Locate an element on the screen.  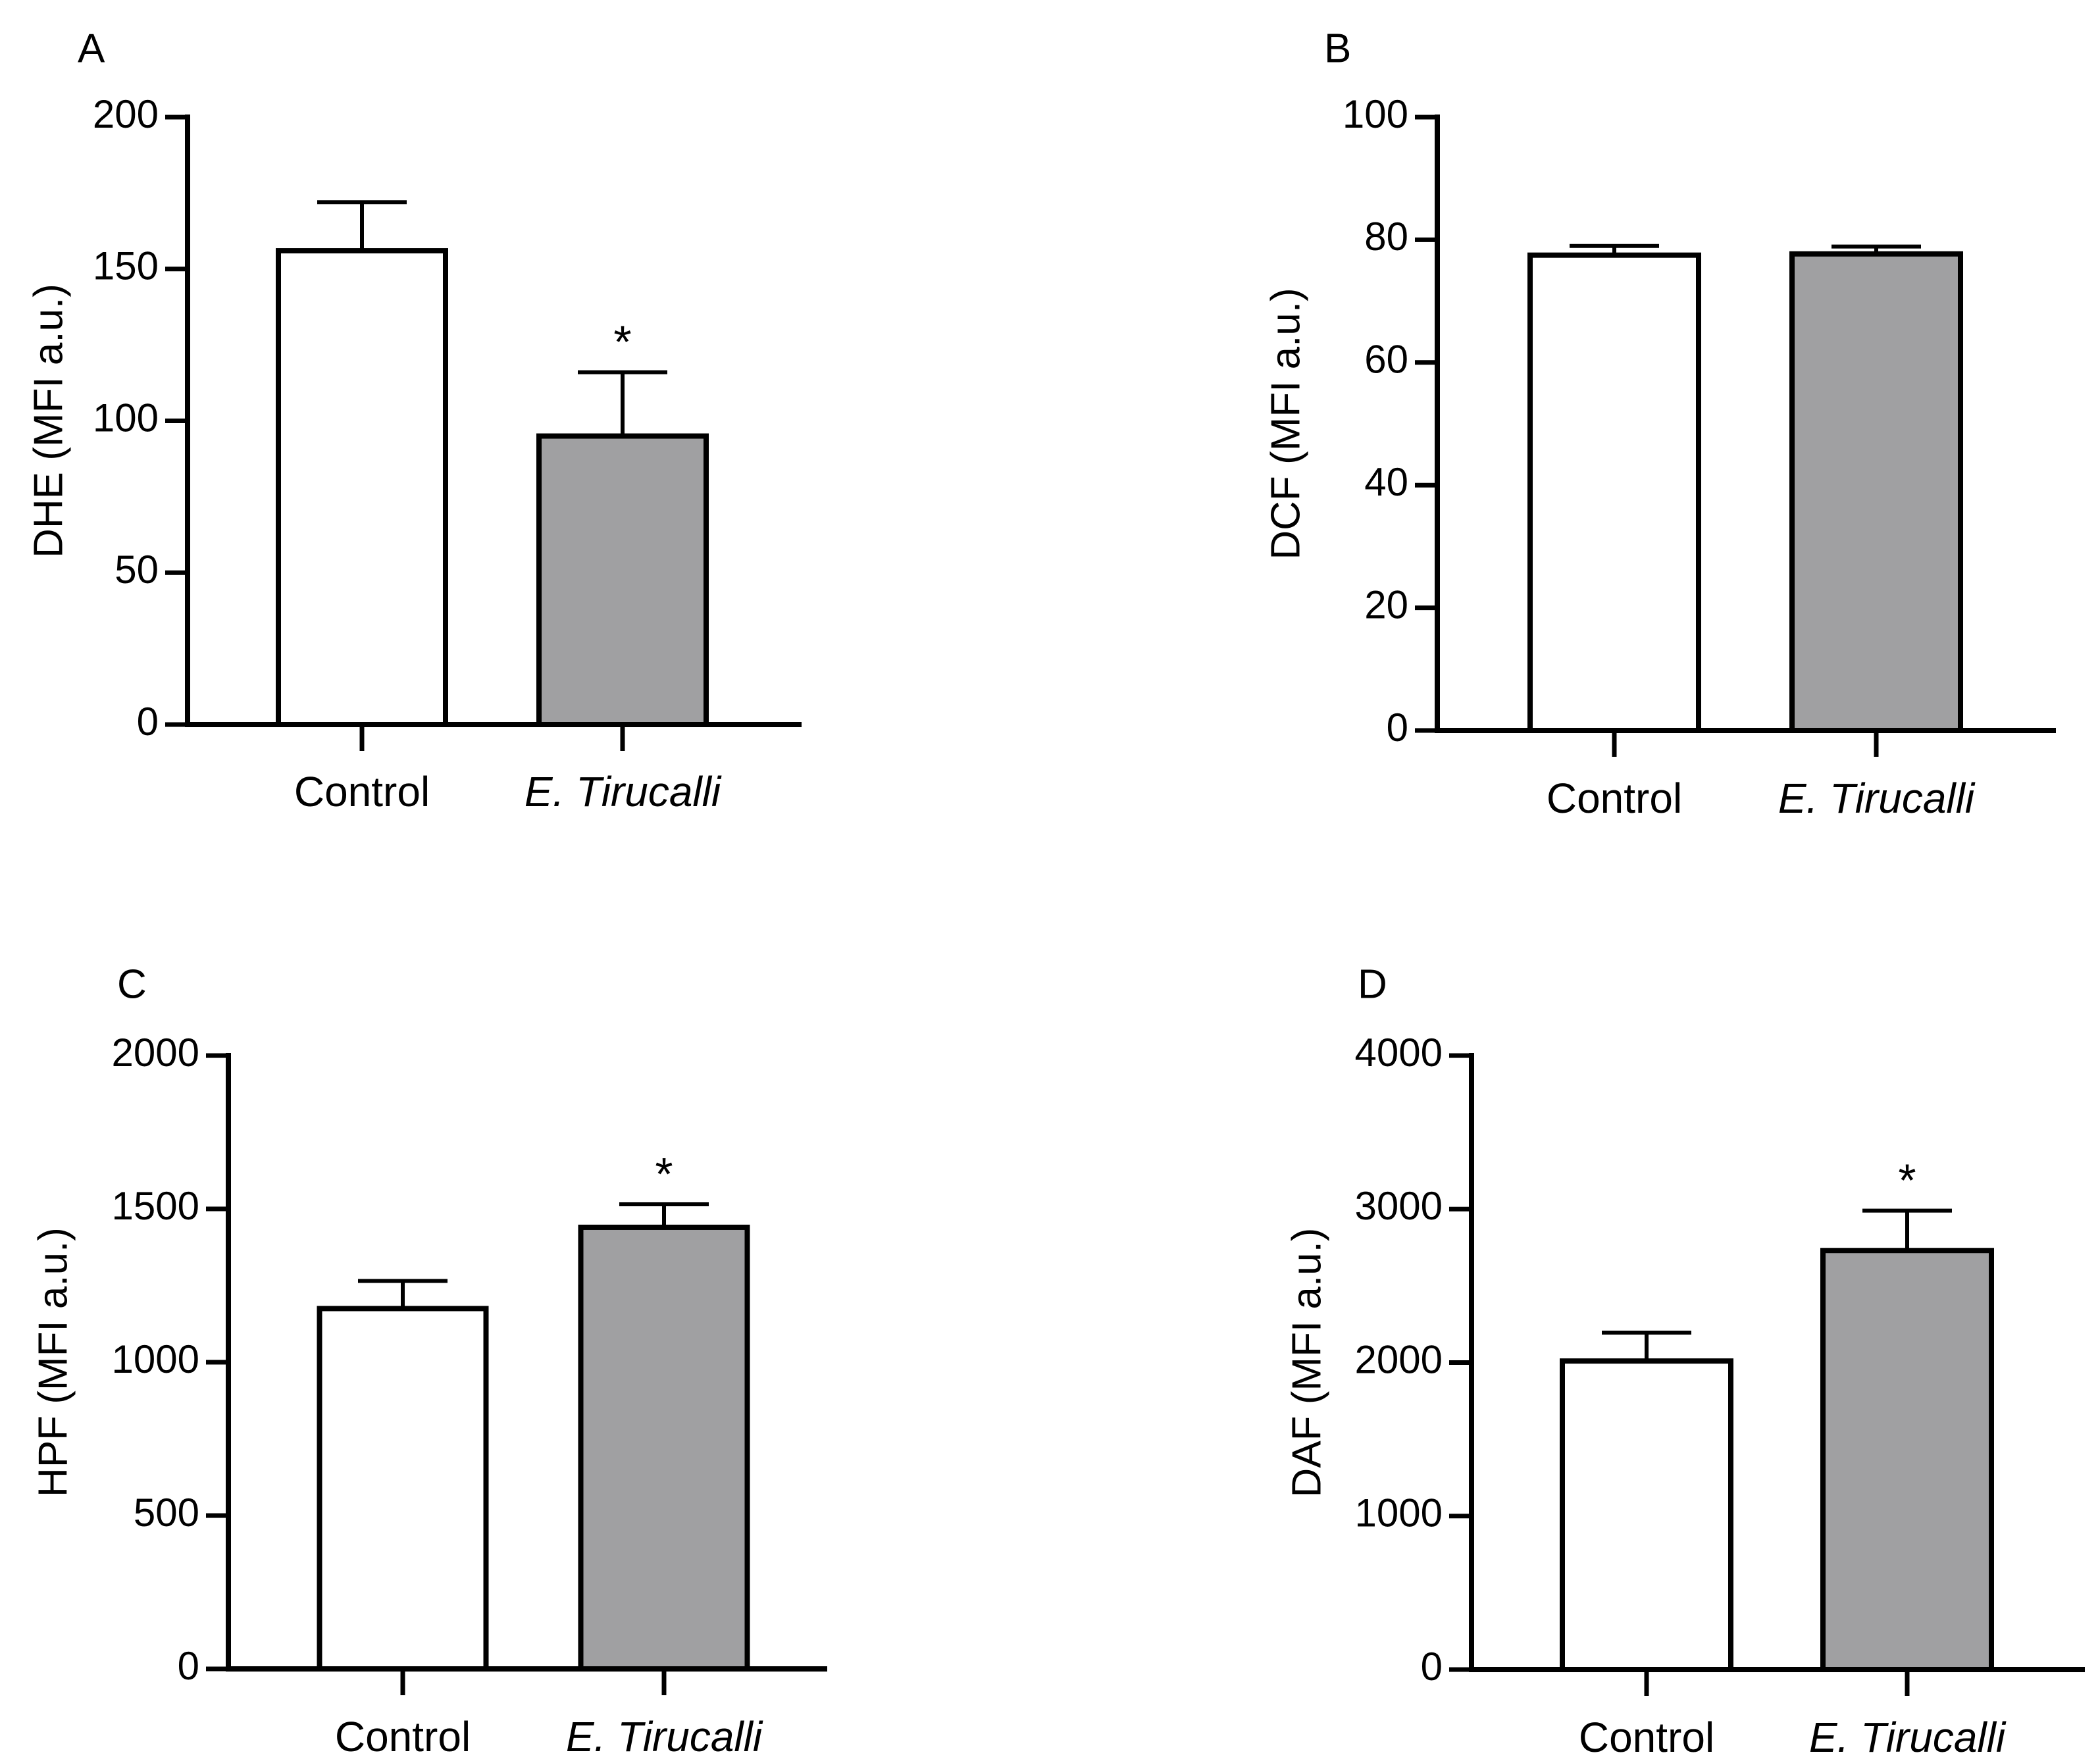
y-tick-label: 3000 is located at coordinates (1399, 1206).